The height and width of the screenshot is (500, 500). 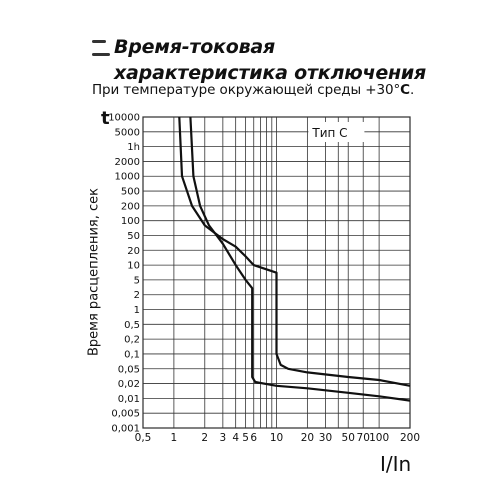 I want to click on menu-lines-icon, so click(x=101, y=48).